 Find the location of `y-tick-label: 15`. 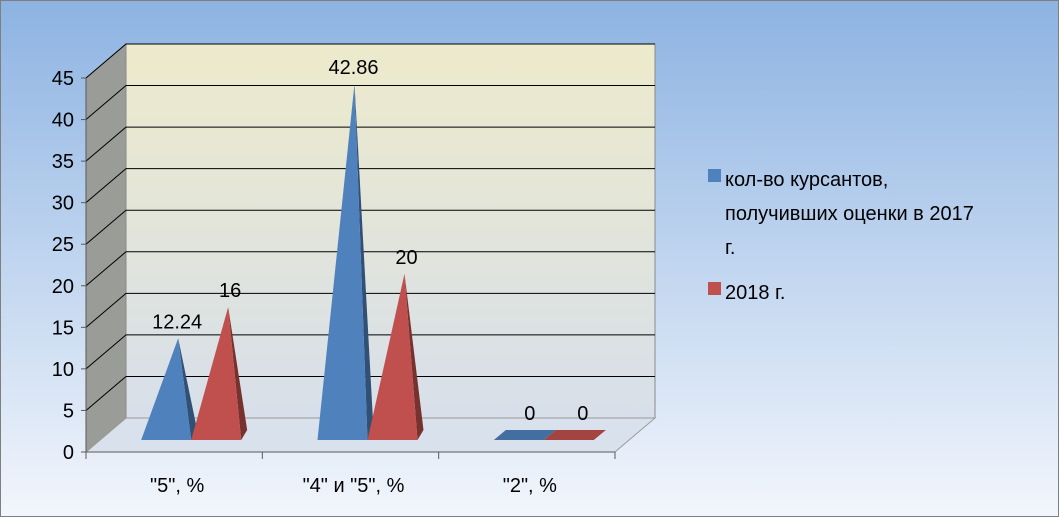

y-tick-label: 15 is located at coordinates (63, 328).